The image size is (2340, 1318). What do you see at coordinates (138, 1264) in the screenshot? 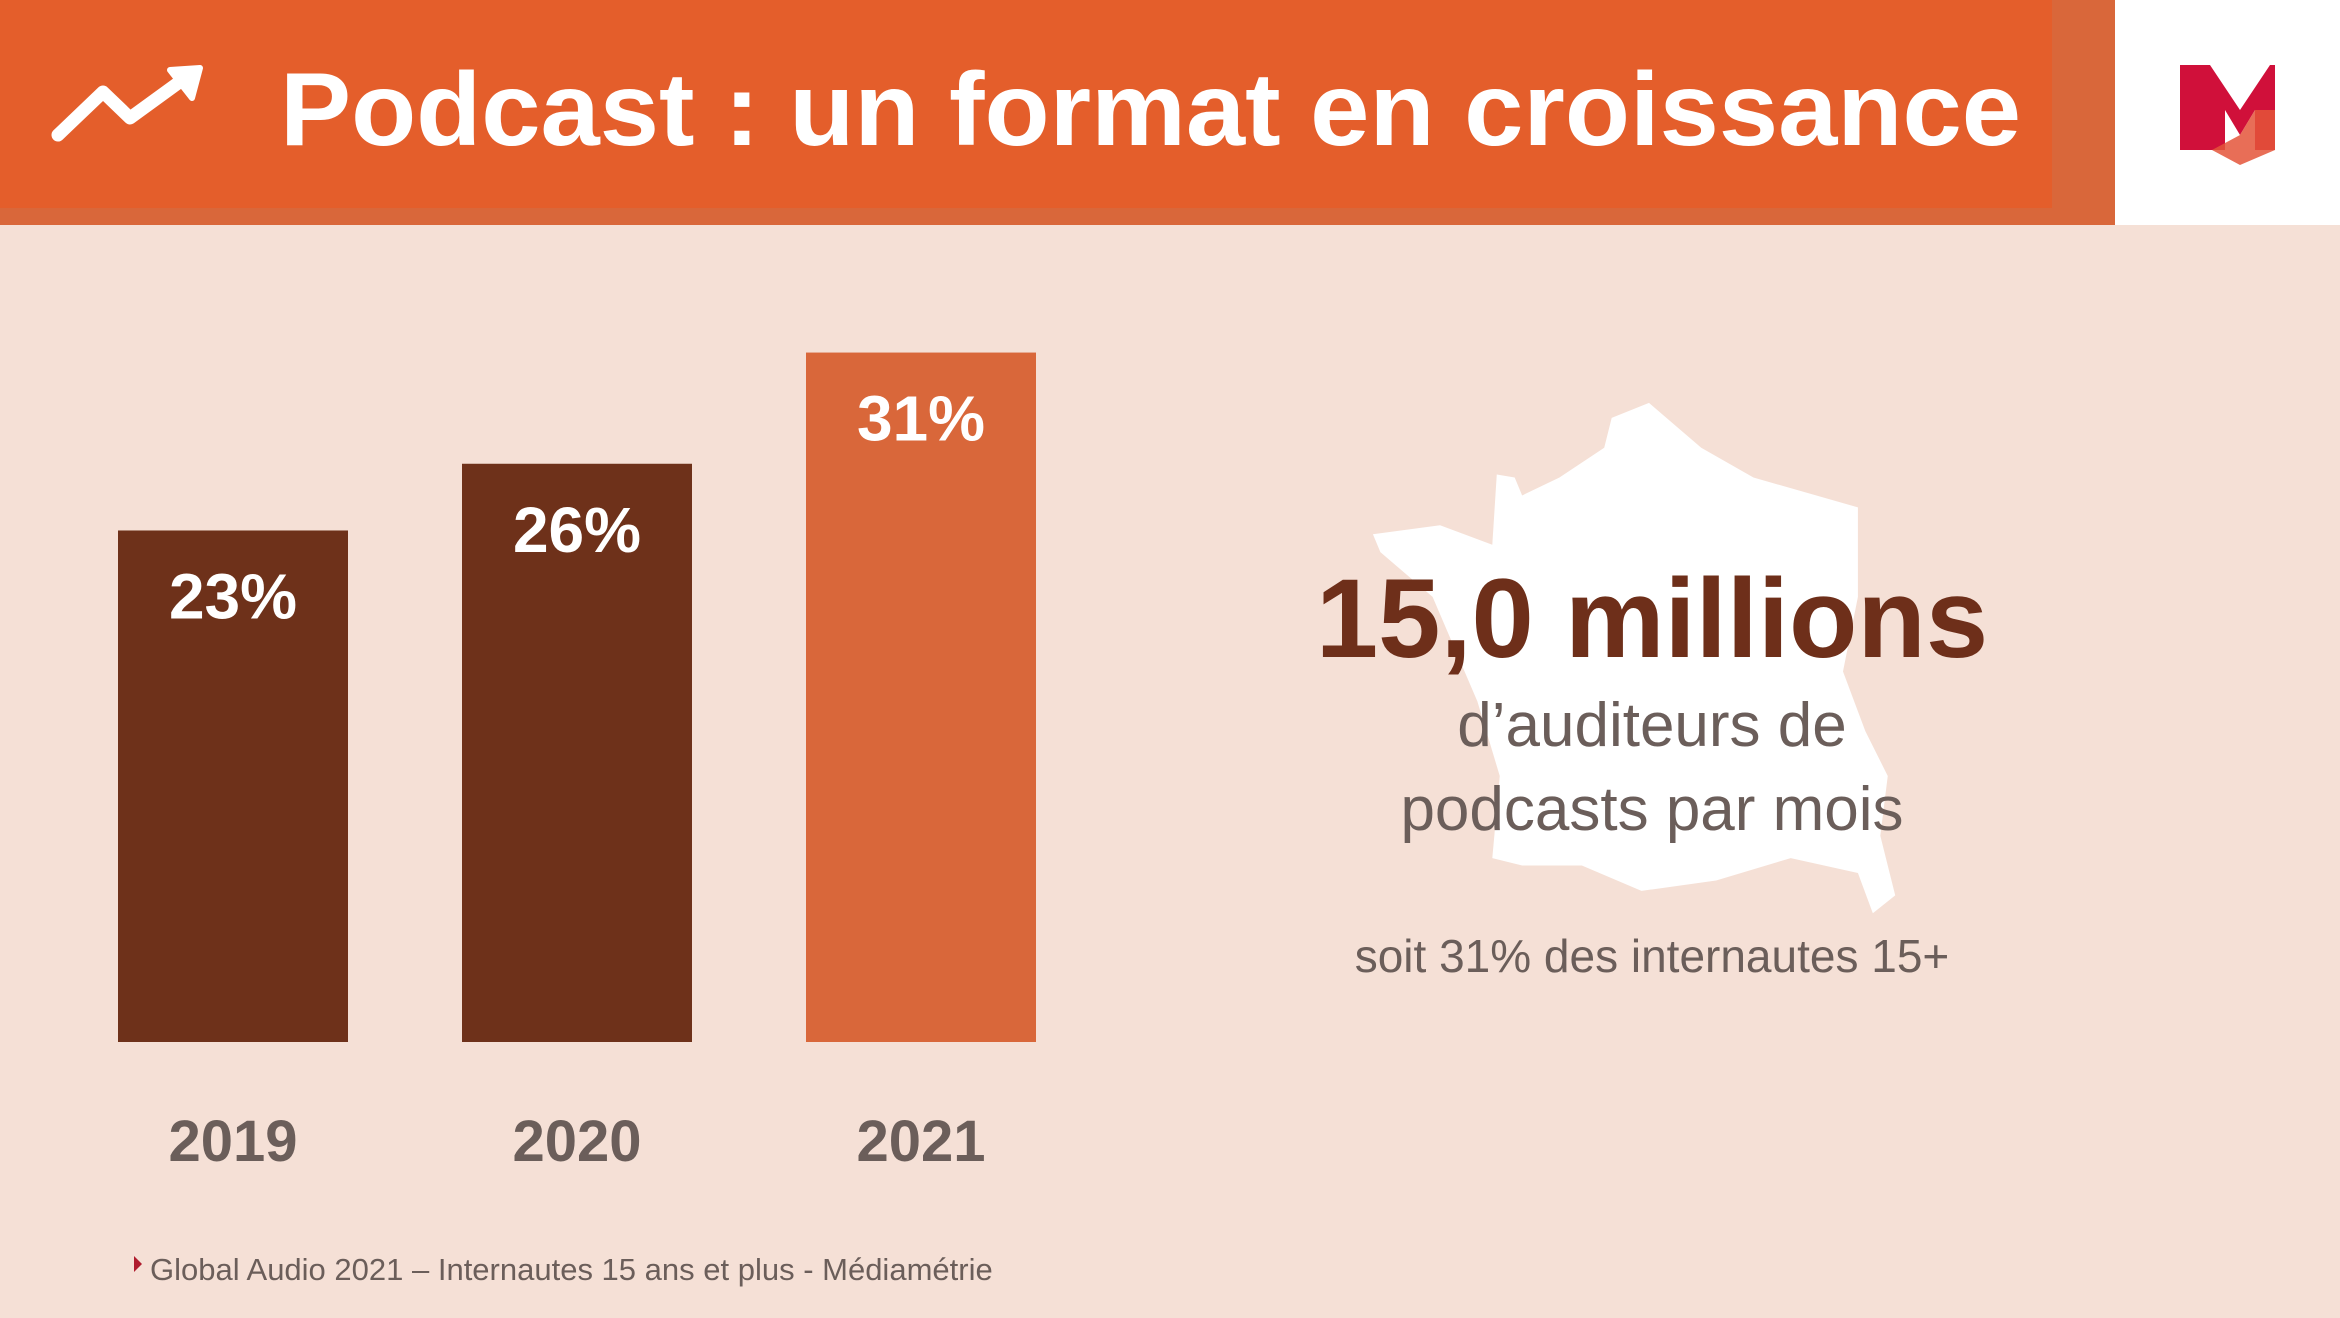
I see `source-marker` at bounding box center [138, 1264].